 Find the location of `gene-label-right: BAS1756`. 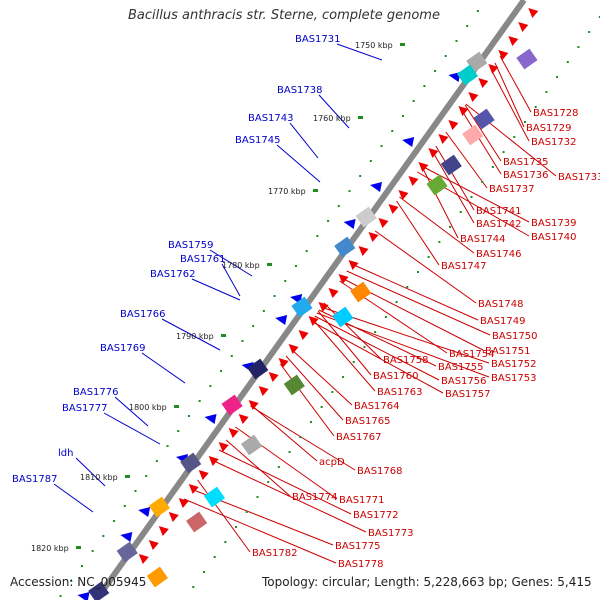

gene-label-right: BAS1756 is located at coordinates (464, 381).